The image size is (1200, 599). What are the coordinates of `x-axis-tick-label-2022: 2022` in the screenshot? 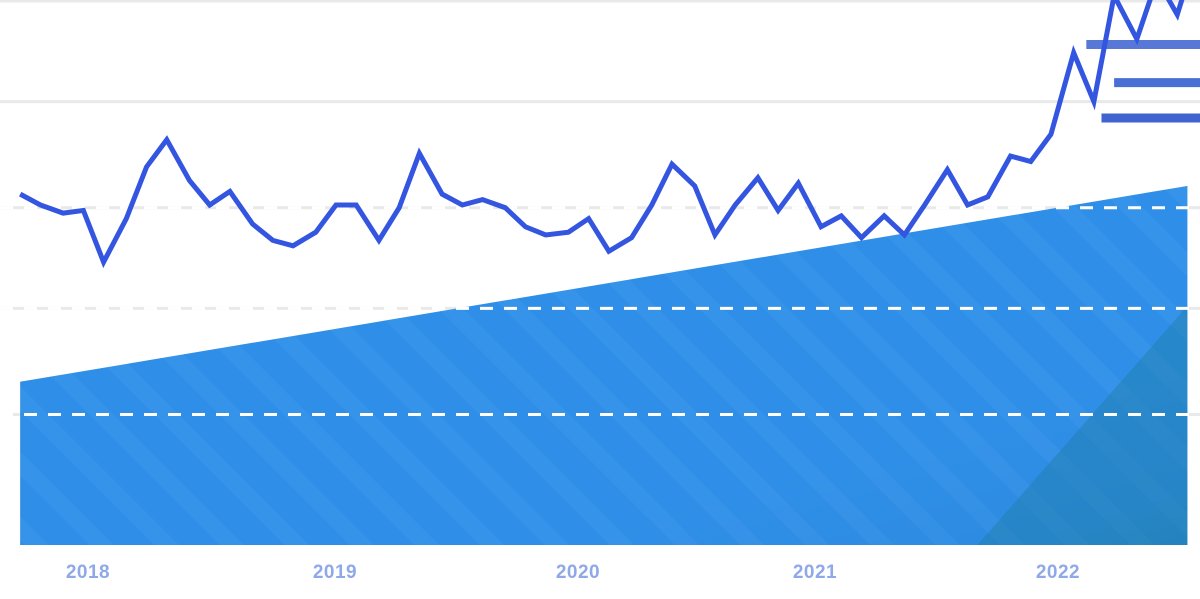 It's located at (1058, 572).